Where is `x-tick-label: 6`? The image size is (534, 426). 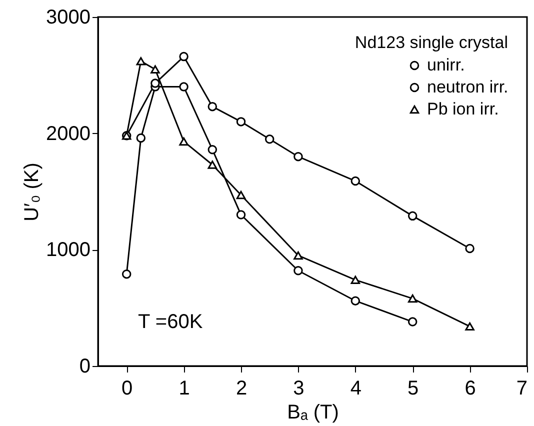
x-tick-label: 6 is located at coordinates (470, 389).